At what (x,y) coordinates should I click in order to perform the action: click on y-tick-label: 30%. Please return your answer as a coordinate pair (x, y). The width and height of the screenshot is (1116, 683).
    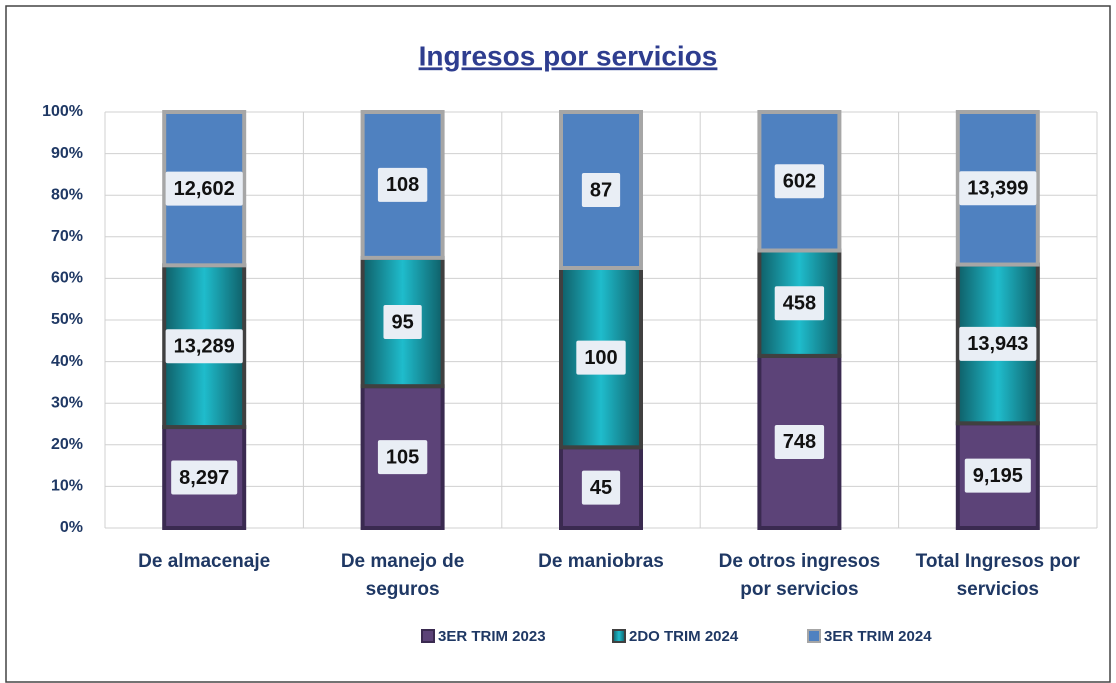
    Looking at the image, I should click on (67, 402).